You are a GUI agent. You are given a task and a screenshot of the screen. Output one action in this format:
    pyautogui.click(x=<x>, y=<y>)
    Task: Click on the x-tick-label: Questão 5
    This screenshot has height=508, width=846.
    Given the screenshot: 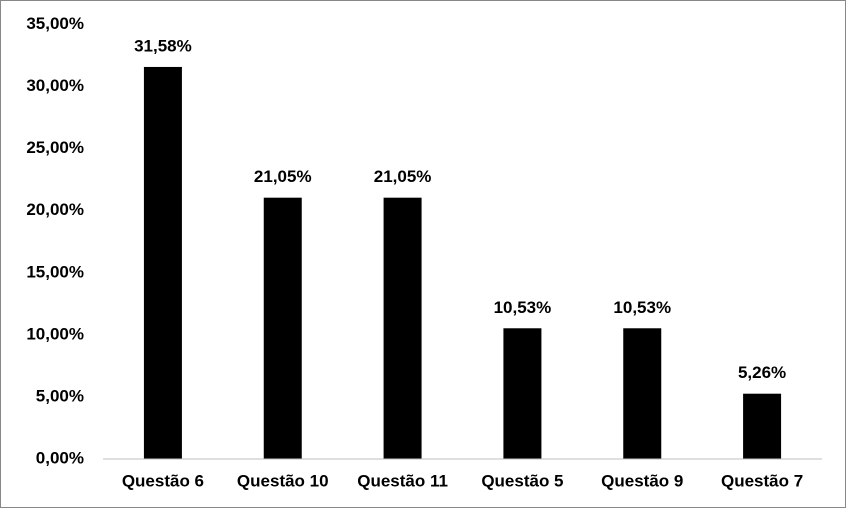 What is the action you would take?
    pyautogui.click(x=522, y=480)
    